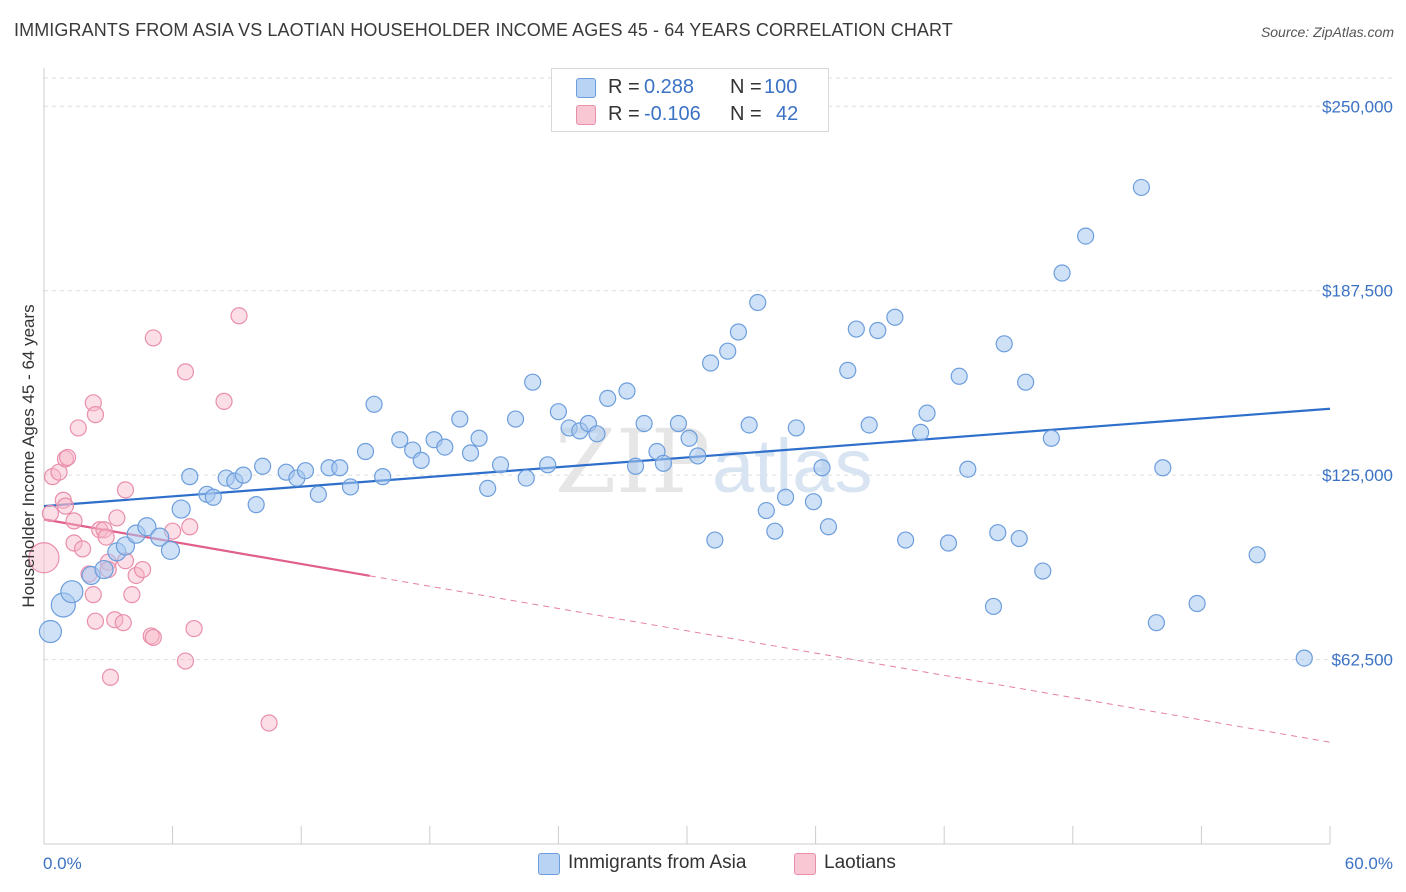 The height and width of the screenshot is (892, 1406). What do you see at coordinates (586, 115) in the screenshot?
I see `laotians-swatch` at bounding box center [586, 115].